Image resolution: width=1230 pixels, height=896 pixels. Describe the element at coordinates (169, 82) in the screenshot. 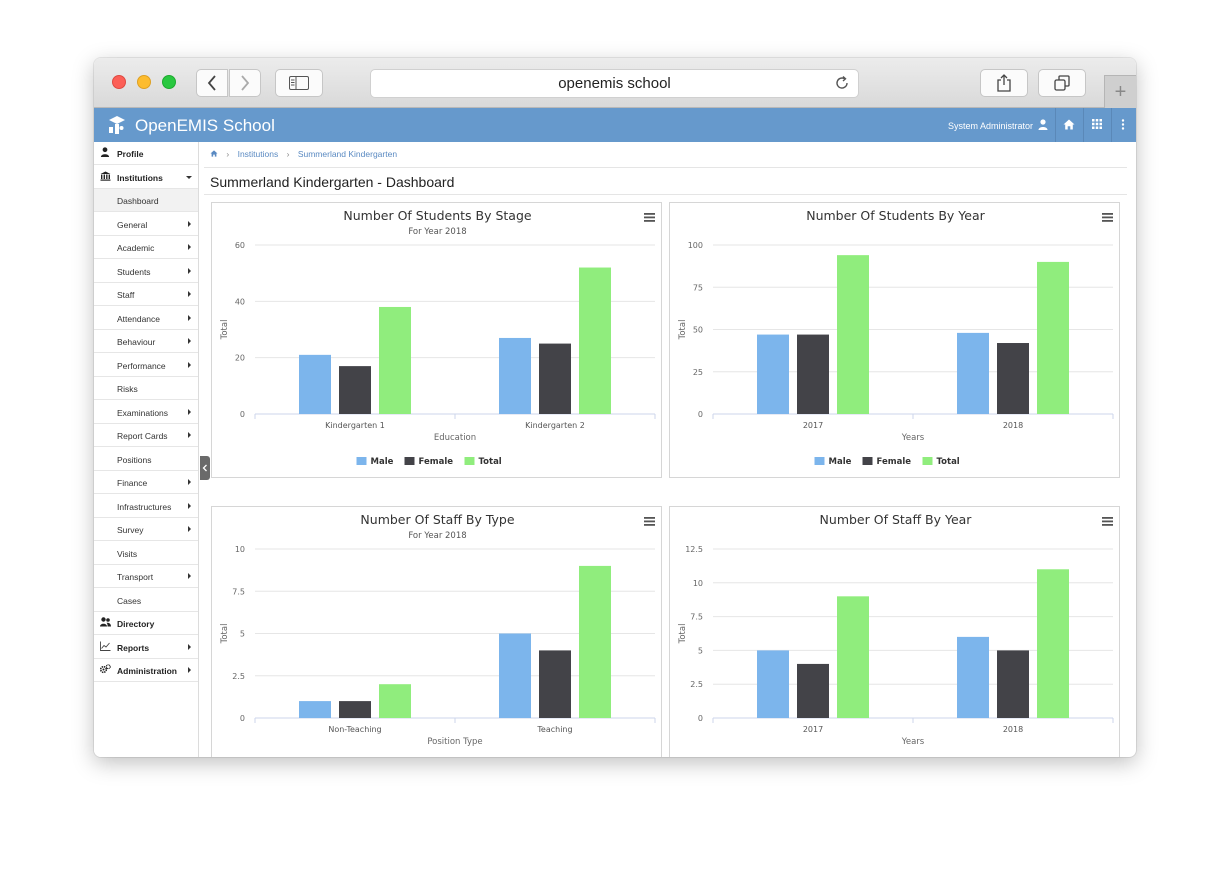

I see `zoom-window-button` at that location.